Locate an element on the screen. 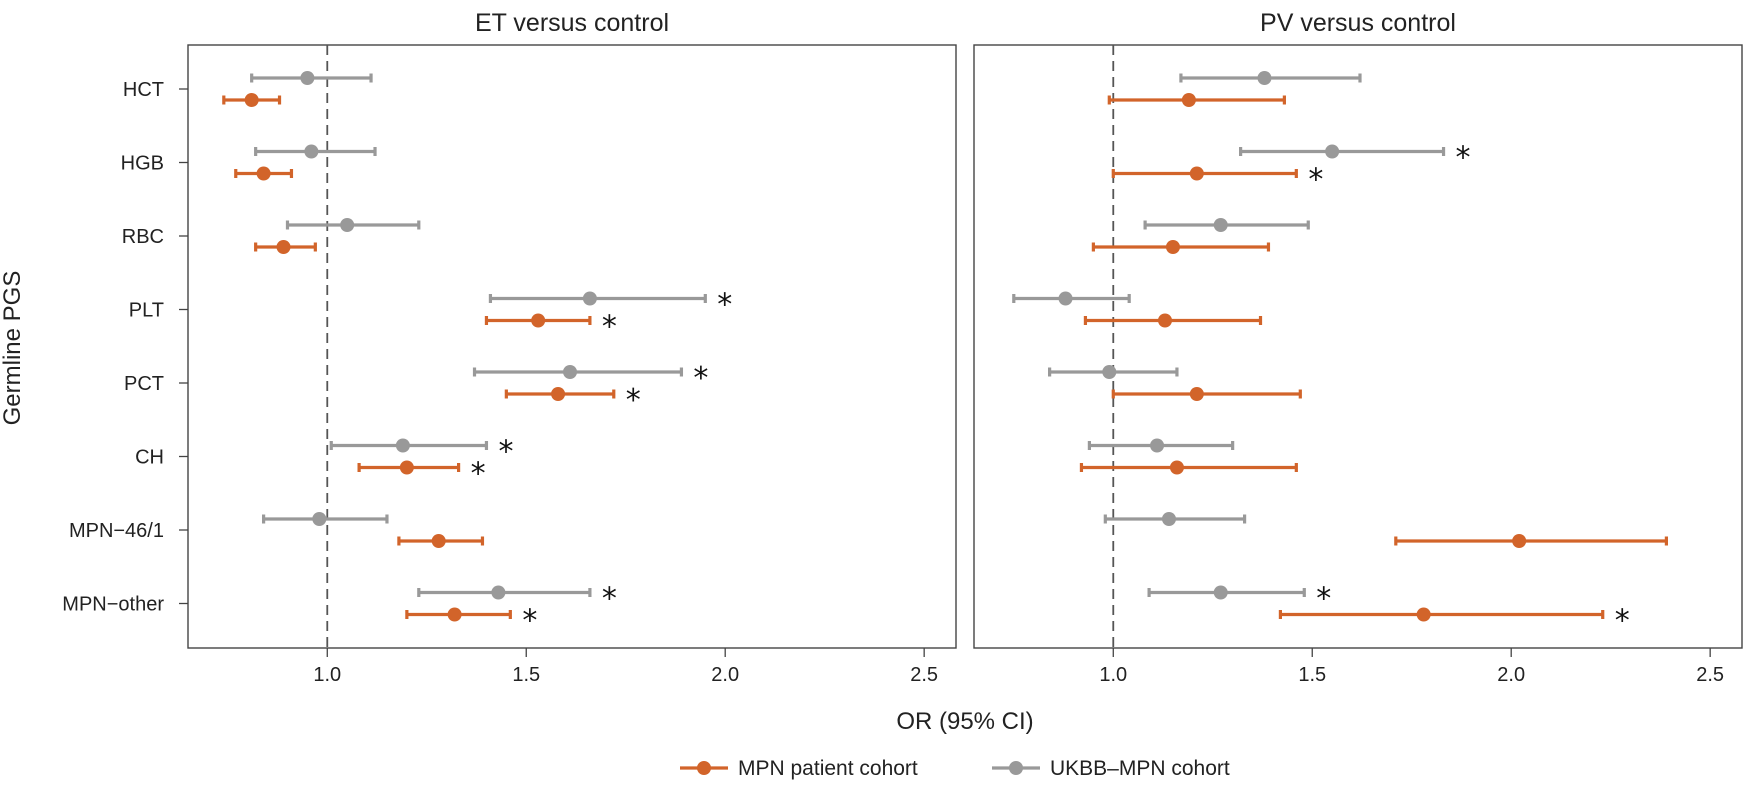 The width and height of the screenshot is (1747, 791). x-tick-label-pv: 2.5 is located at coordinates (1710, 675).